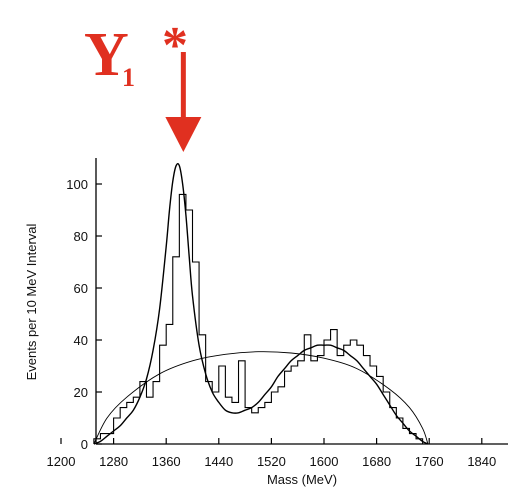 The height and width of the screenshot is (493, 529). Describe the element at coordinates (128, 77) in the screenshot. I see `annotation-subscript: 1` at that location.